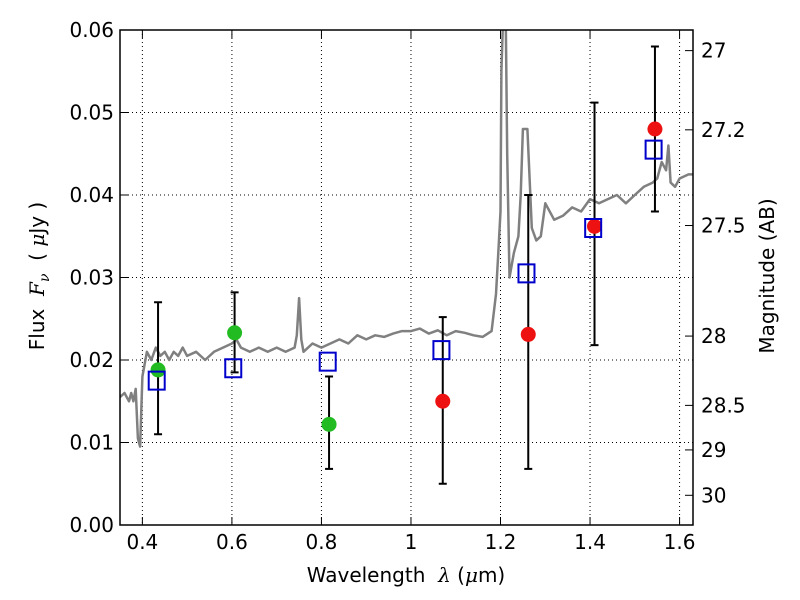 The width and height of the screenshot is (800, 600). Describe the element at coordinates (713, 51) in the screenshot. I see `magnitude-tick-label: 27` at that location.